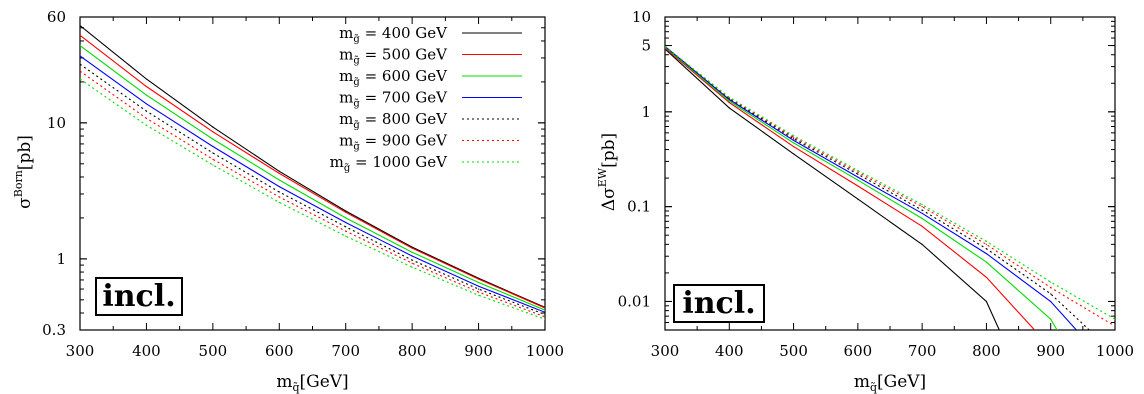  Describe the element at coordinates (393, 56) in the screenshot. I see `legend-label: mg̃ = 500 GeV` at that location.